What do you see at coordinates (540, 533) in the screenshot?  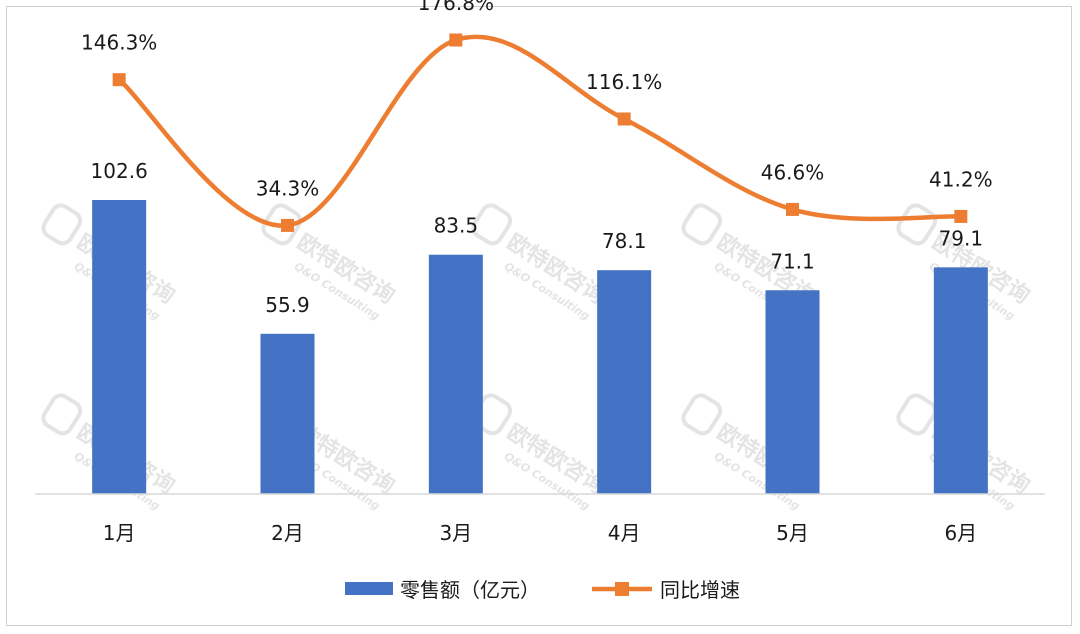 I see `x-axis-ticks: 1月 2月 3月 4月 5月 6月` at bounding box center [540, 533].